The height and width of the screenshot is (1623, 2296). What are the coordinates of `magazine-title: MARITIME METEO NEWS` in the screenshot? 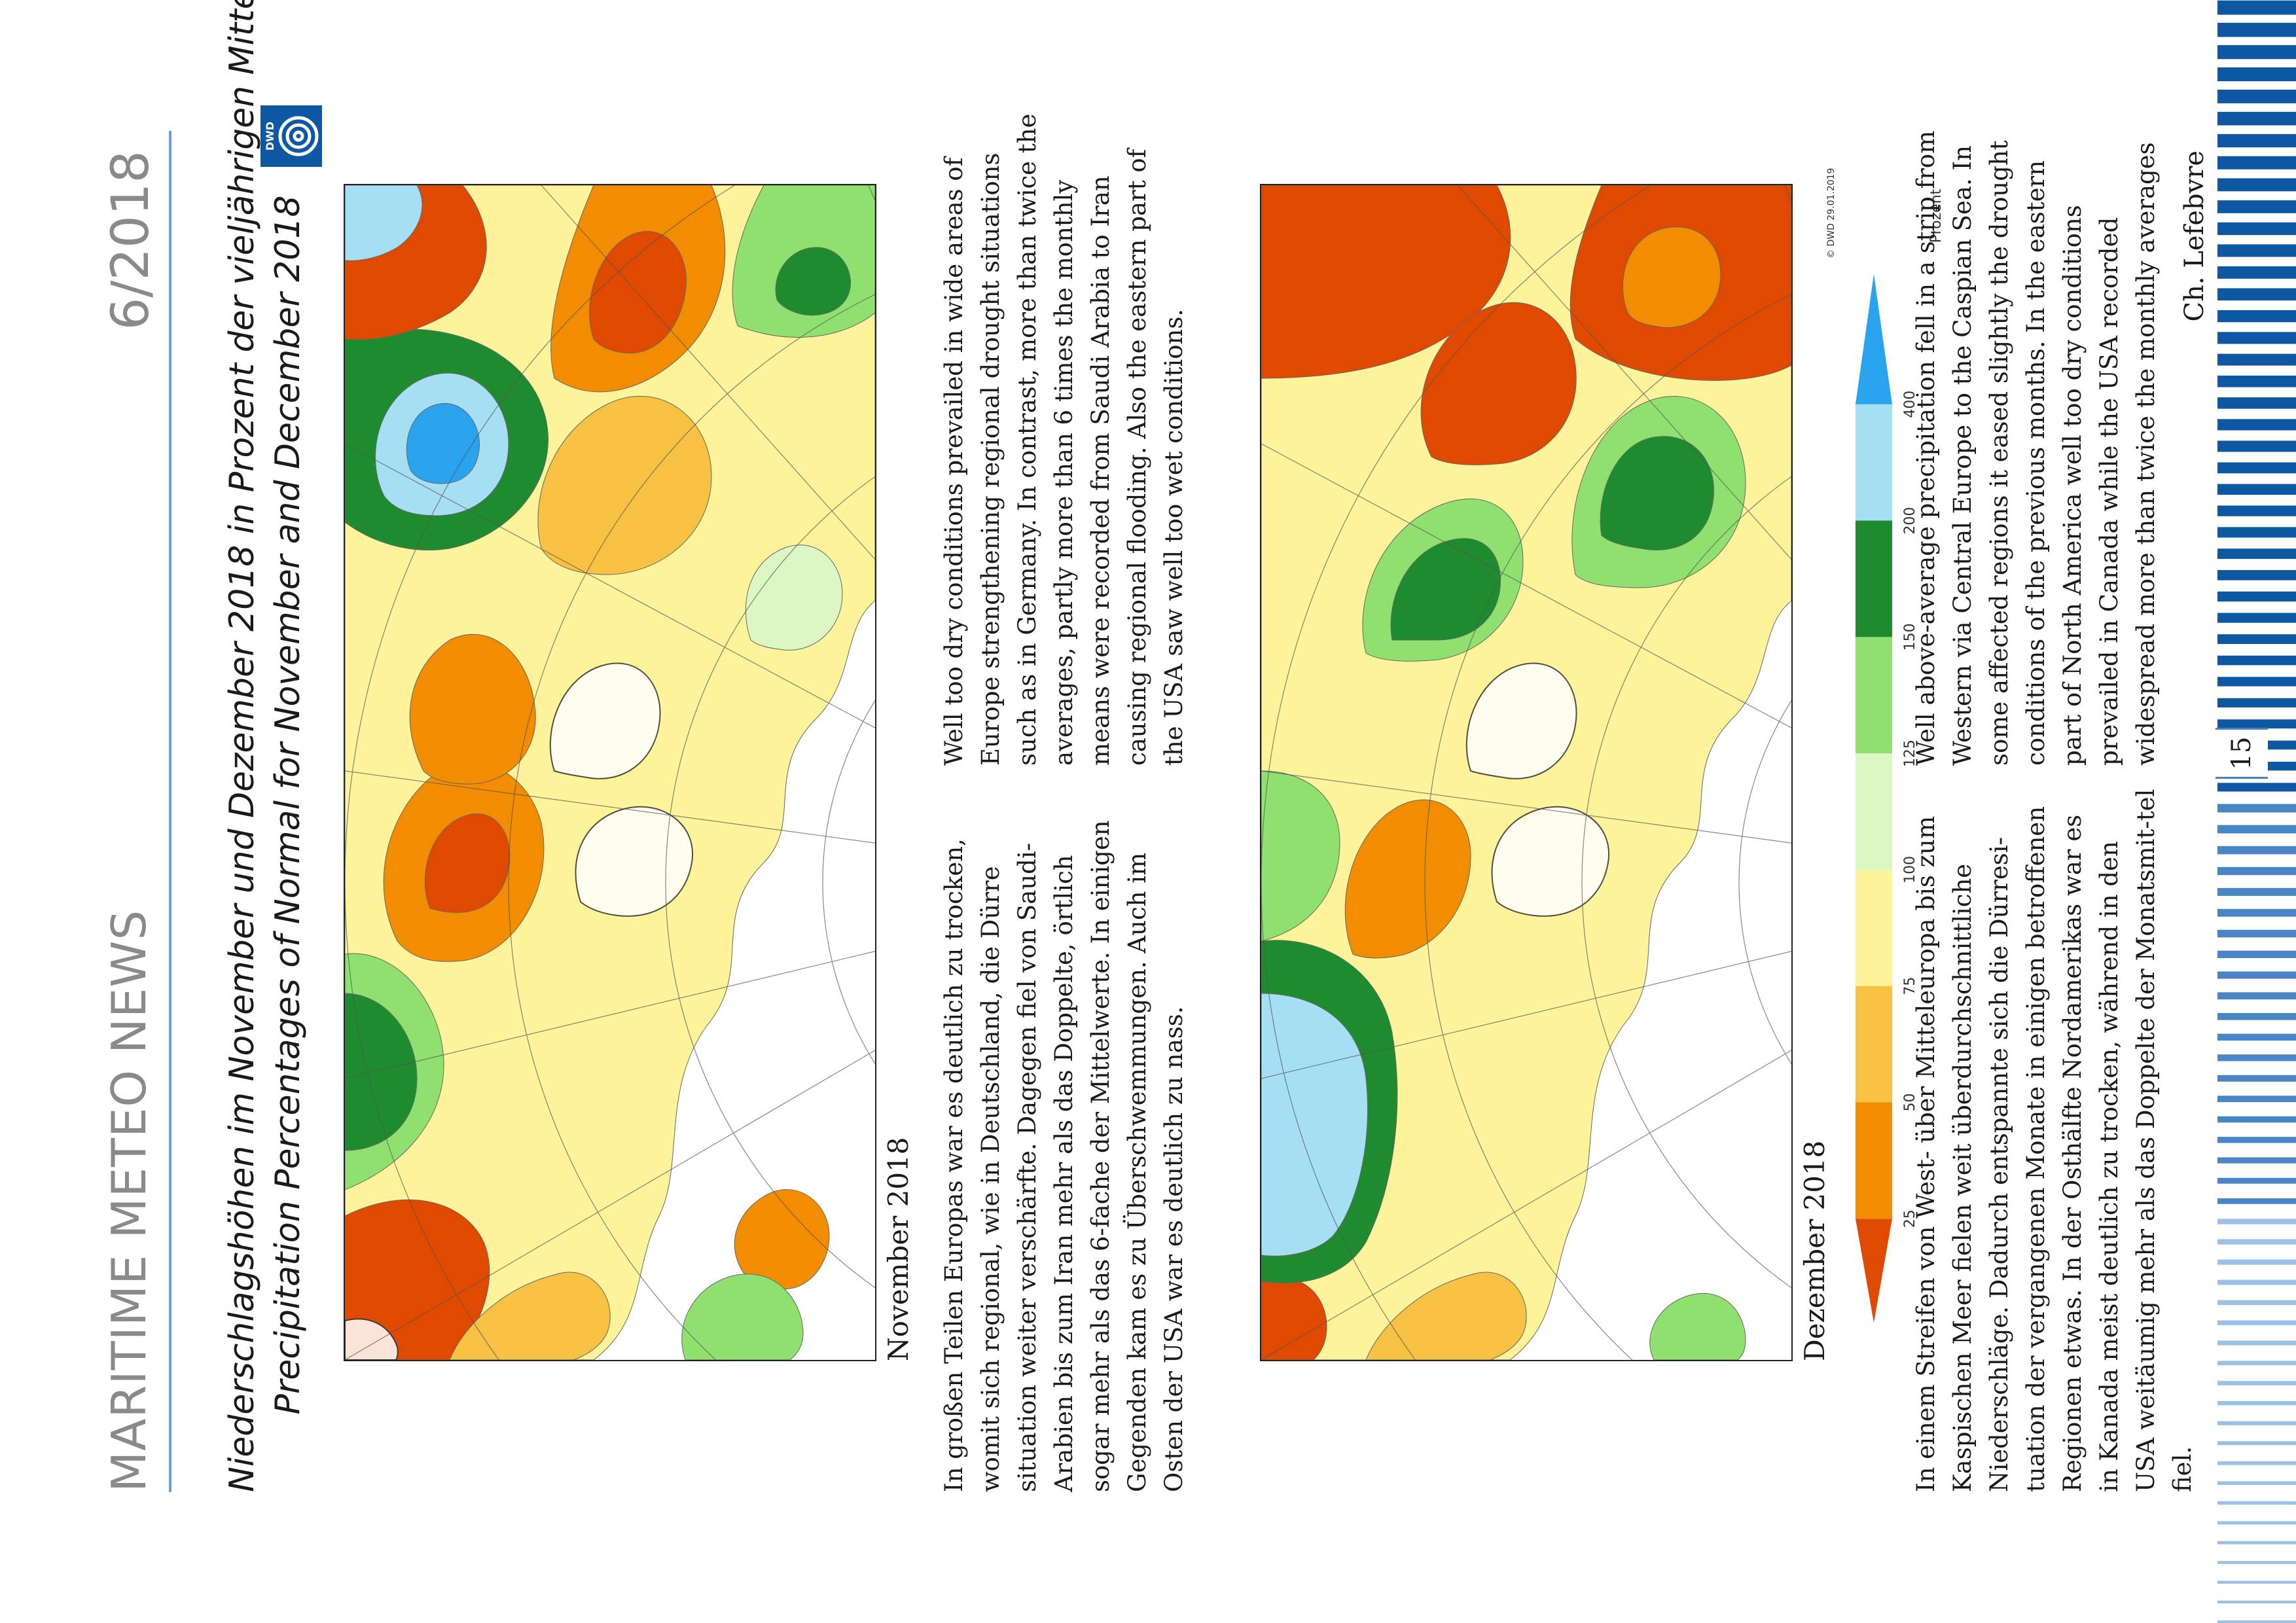 It's located at (128, 1200).